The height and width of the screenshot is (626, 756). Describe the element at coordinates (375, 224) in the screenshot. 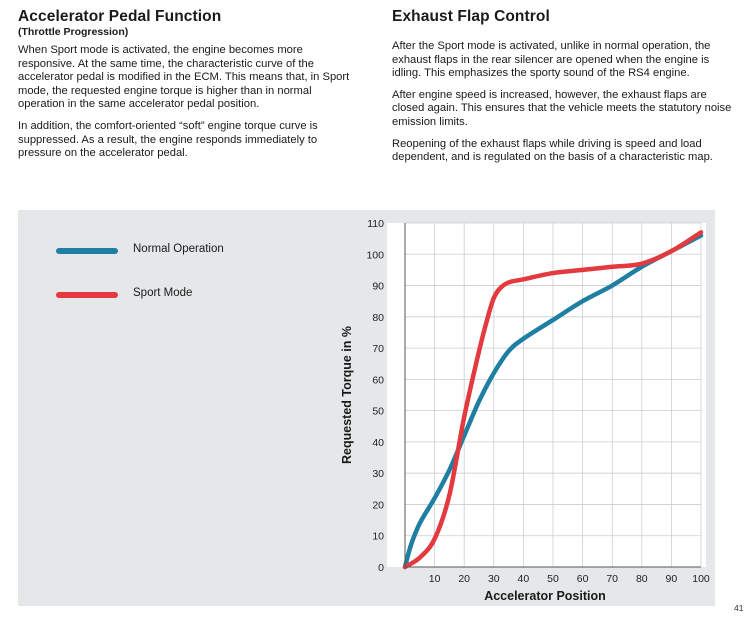

I see `y-tick-label: 110` at that location.